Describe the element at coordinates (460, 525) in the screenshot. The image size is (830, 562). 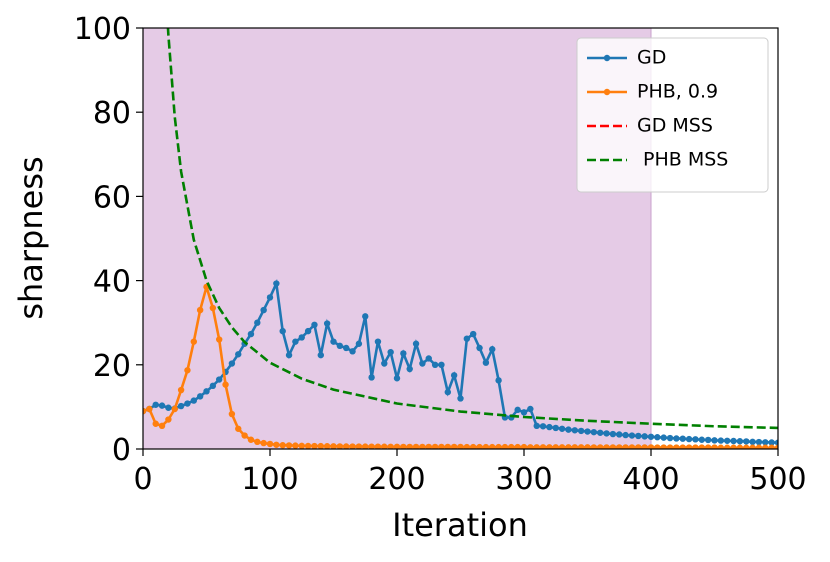
I see `x-axis-label: Iteration` at that location.